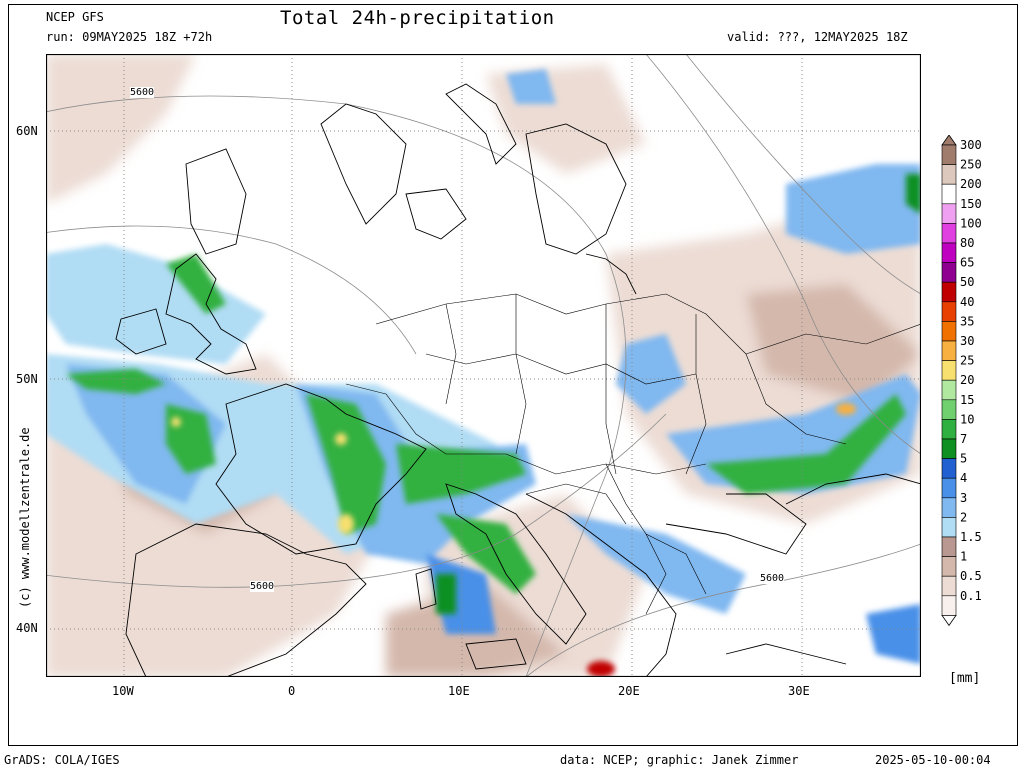  Describe the element at coordinates (679, 760) in the screenshot. I see `data-credit: data: NCEP; graphic: Janek Zimmer` at that location.